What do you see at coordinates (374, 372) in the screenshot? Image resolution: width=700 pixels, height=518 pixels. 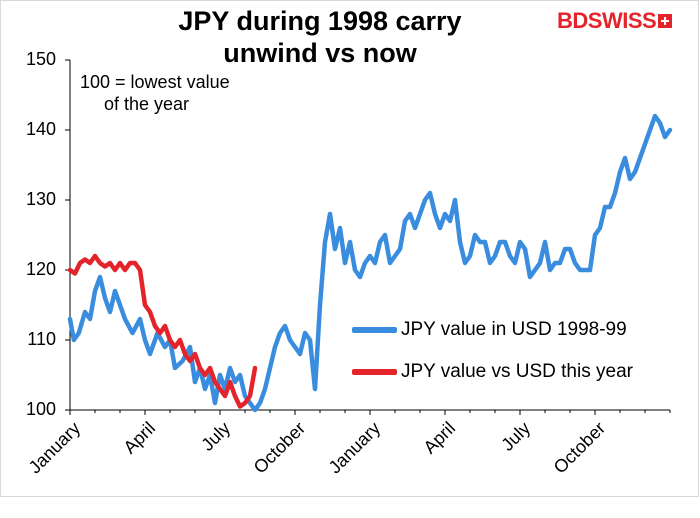 I see `legend-swatch-this-year` at bounding box center [374, 372].